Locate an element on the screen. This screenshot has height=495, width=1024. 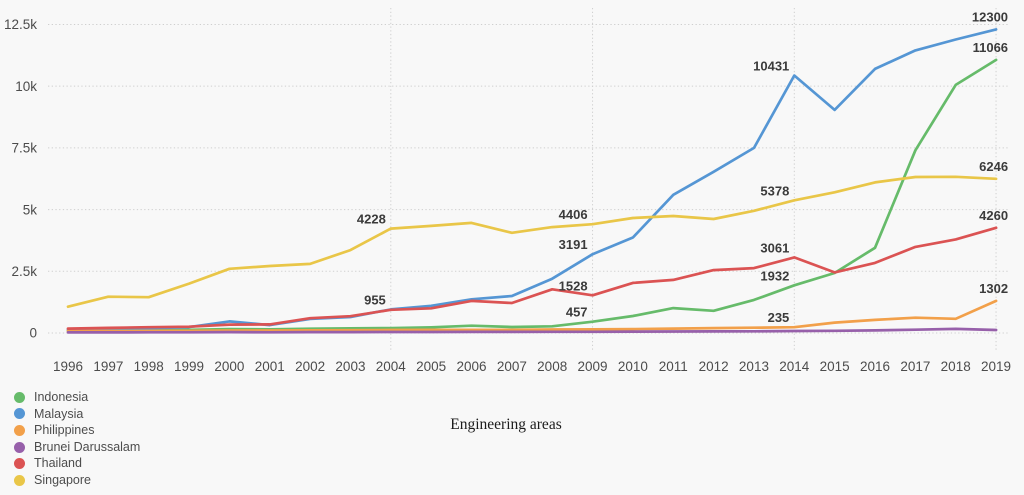
data-label-indonesia-2014: 1932 is located at coordinates (774, 275).